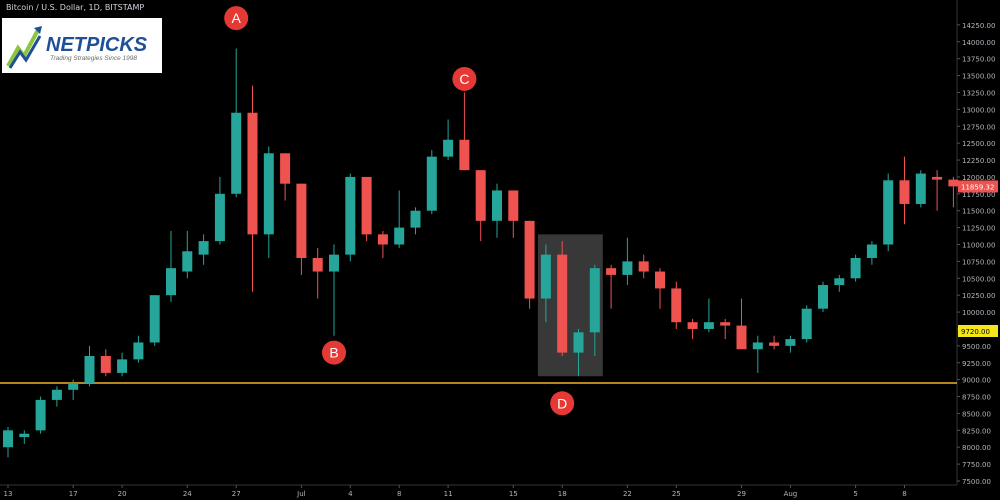 This screenshot has width=1000, height=500. I want to click on y-tick-label: 13500.00, so click(978, 77).